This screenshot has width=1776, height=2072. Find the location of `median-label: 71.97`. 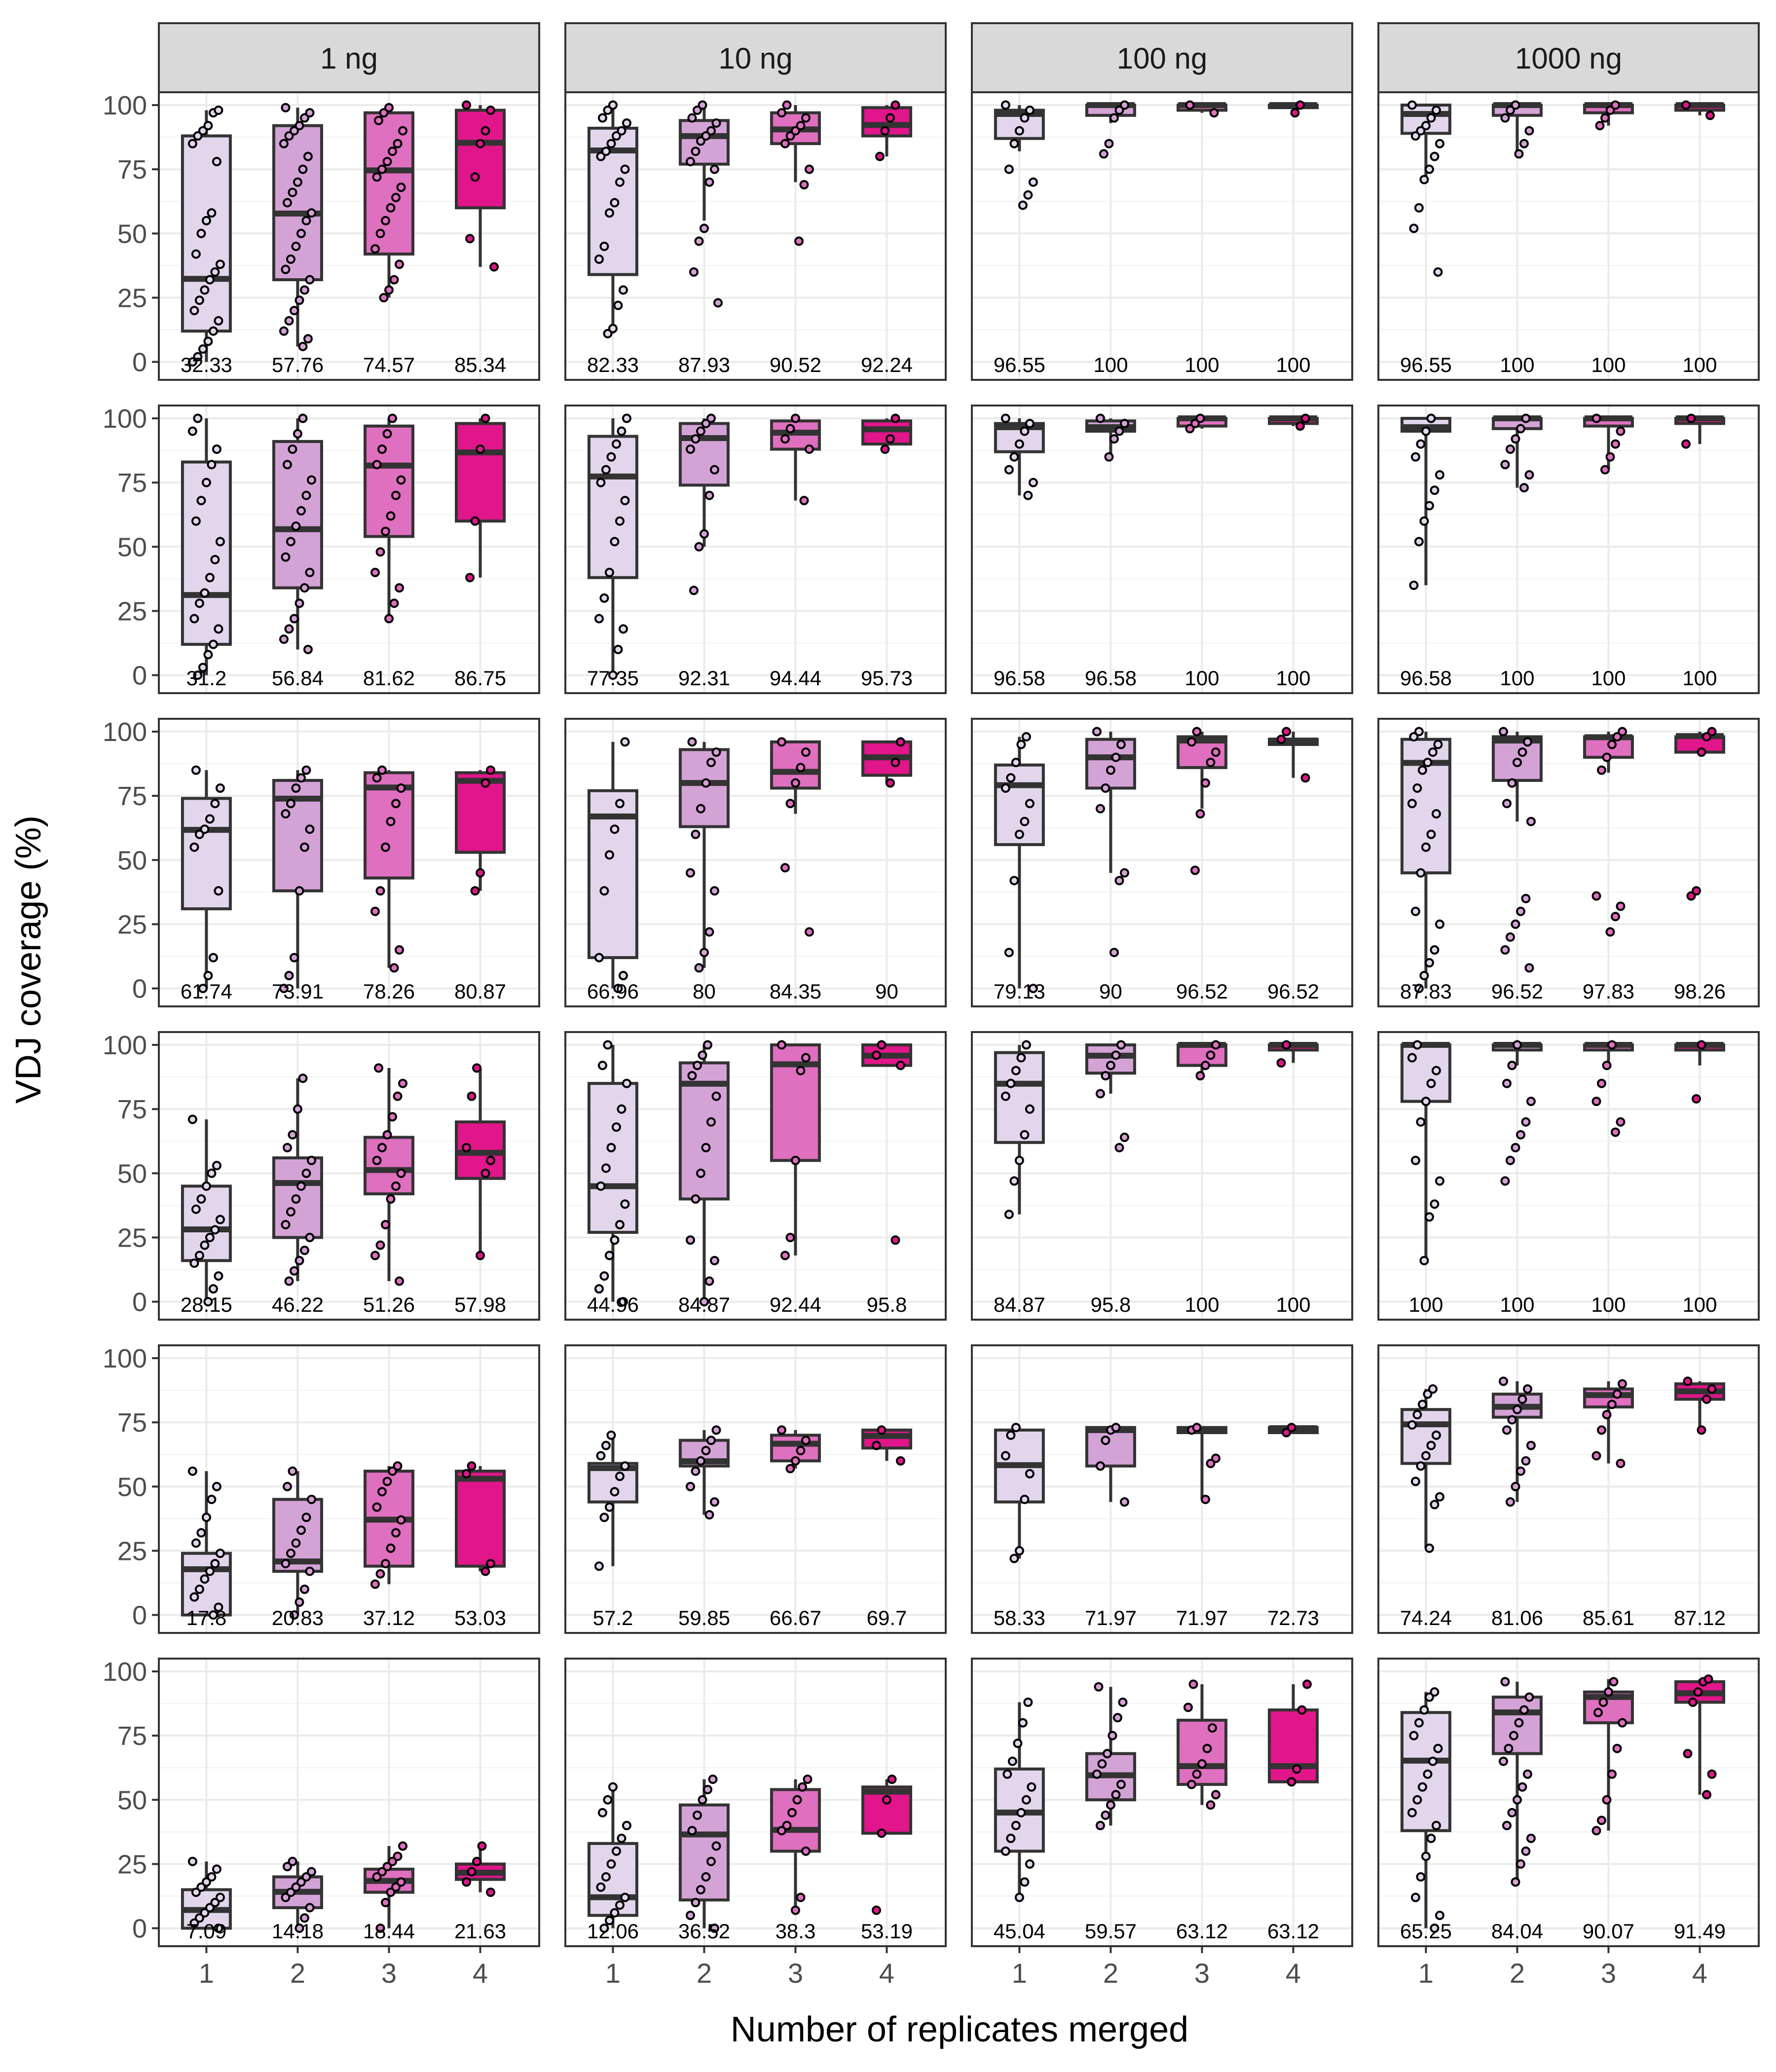

median-label: 71.97 is located at coordinates (1202, 1618).